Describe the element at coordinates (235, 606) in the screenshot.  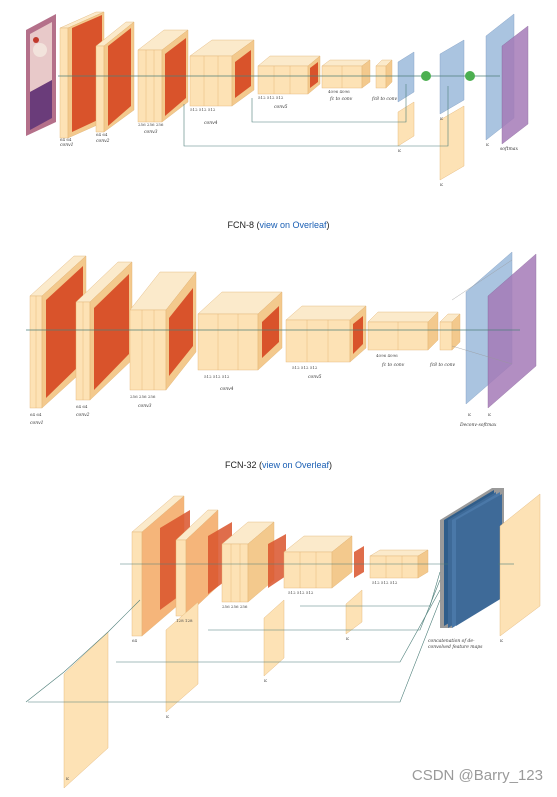
I see `concat-conv3-depth: 256 256 256` at that location.